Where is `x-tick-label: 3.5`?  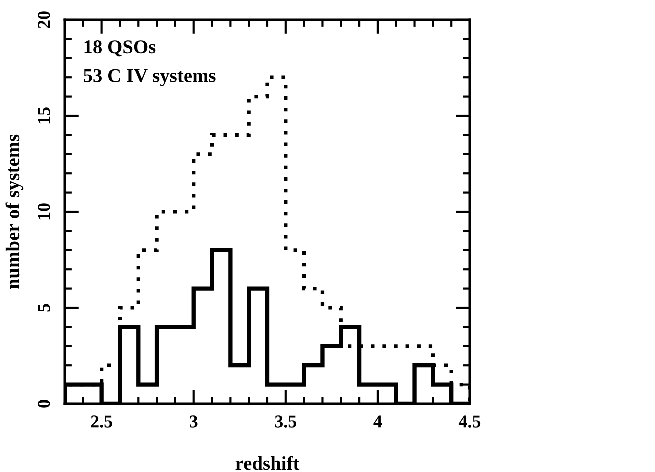
x-tick-label: 3.5 is located at coordinates (286, 422).